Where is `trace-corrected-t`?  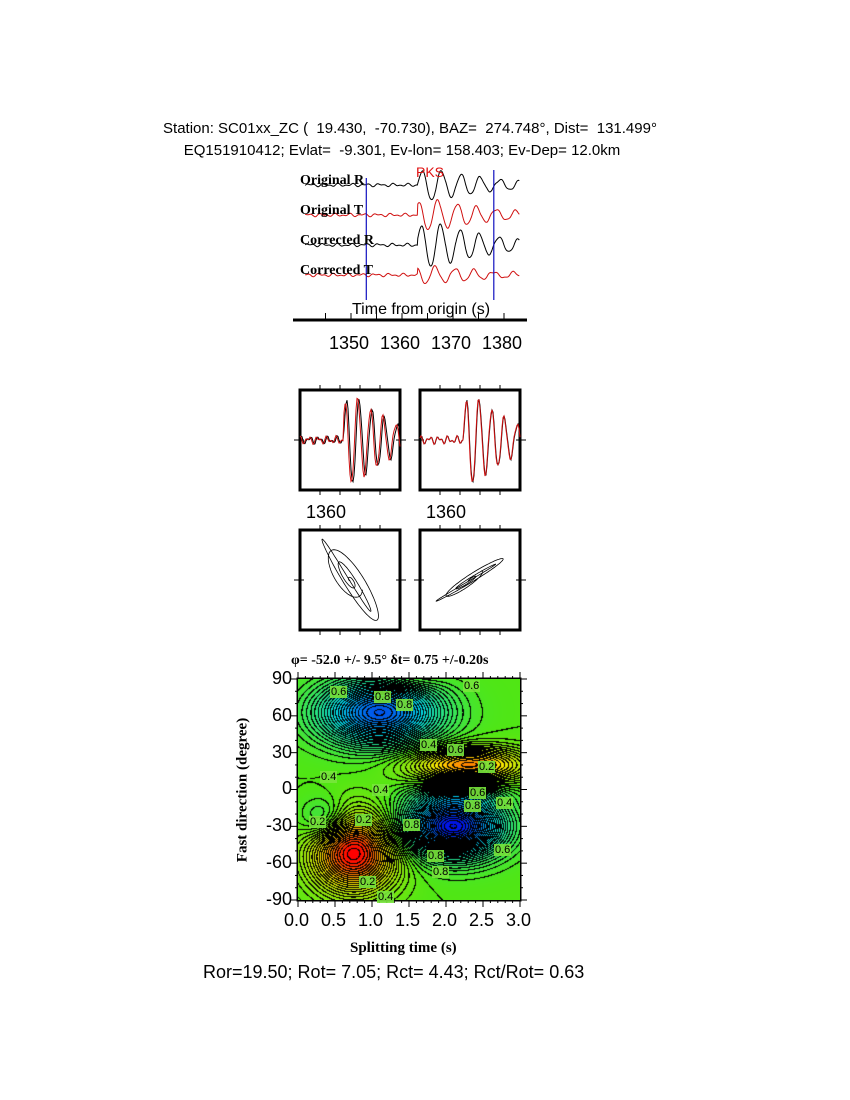
trace-corrected-t is located at coordinates (412, 275).